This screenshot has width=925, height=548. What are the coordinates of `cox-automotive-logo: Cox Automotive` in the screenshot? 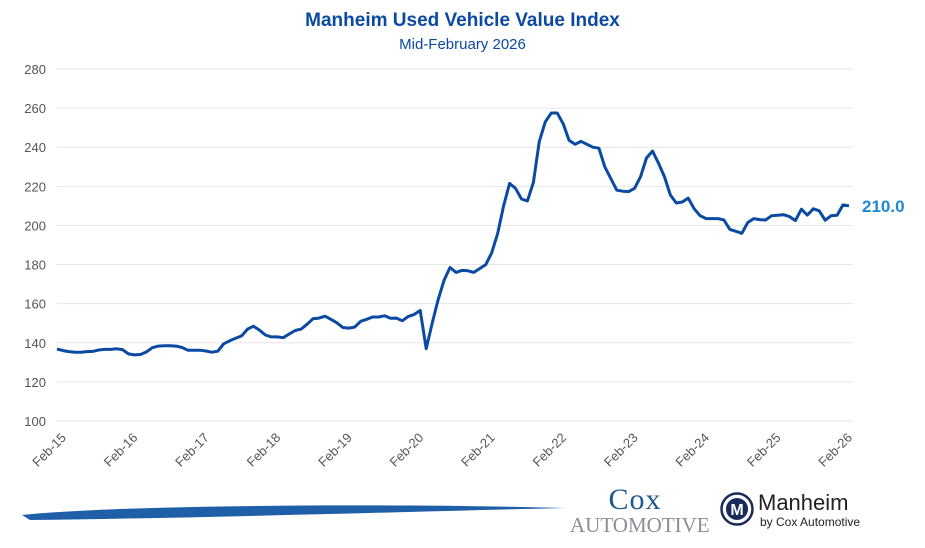 It's located at (640, 510).